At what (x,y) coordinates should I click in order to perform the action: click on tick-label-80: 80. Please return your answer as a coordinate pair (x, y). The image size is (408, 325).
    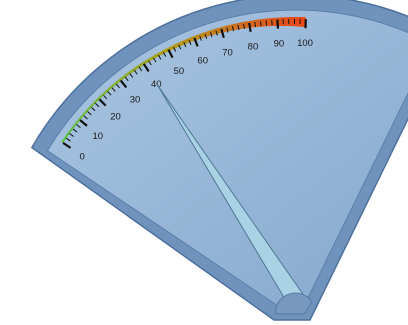
    Looking at the image, I should click on (253, 47).